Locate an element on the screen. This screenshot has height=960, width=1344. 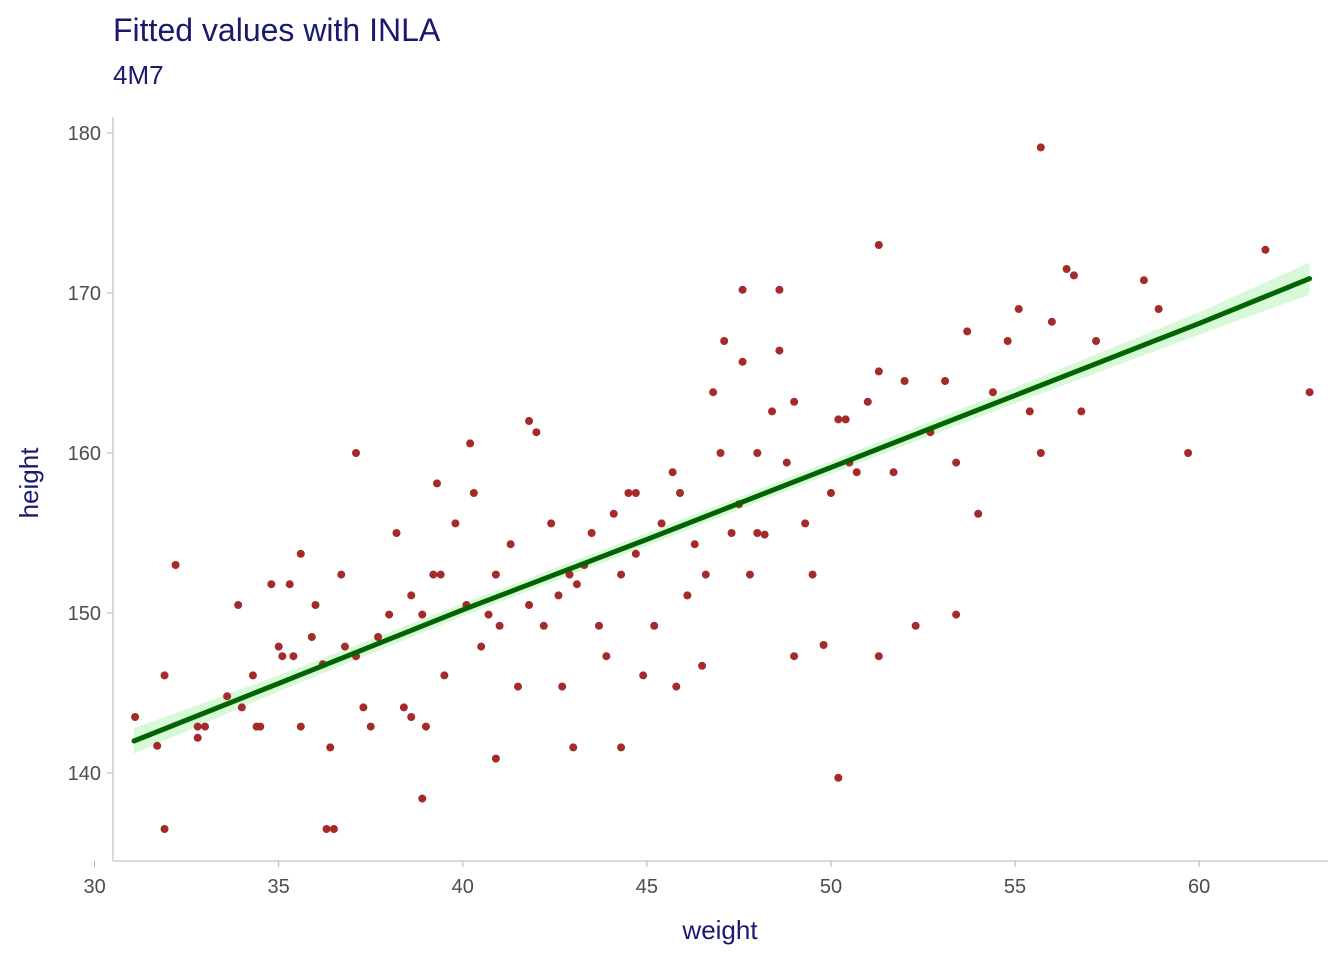
x-tick-label: 35 is located at coordinates (279, 887).